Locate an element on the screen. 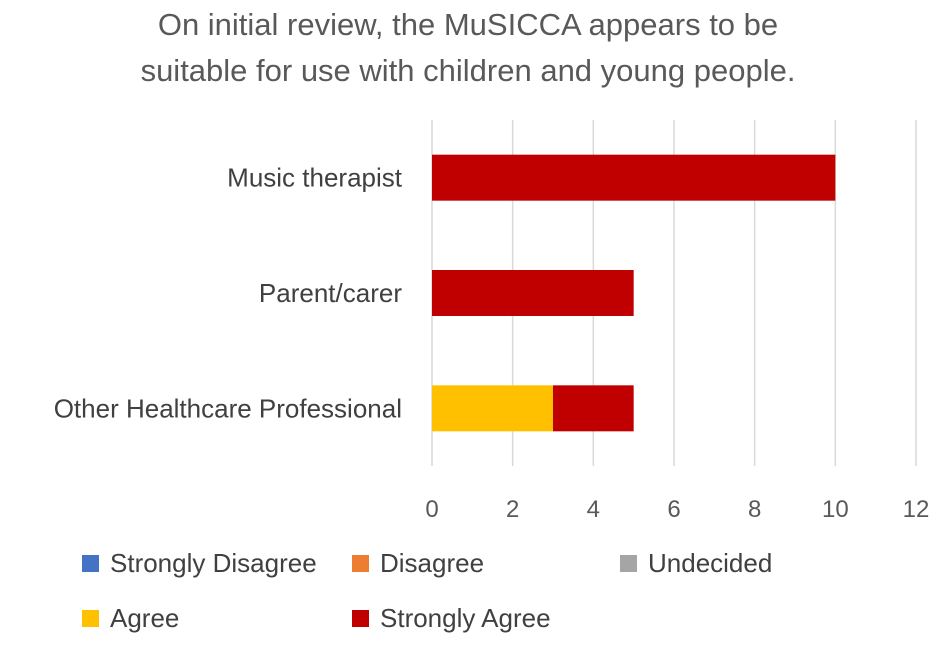 This screenshot has width=936, height=646. x-tick-label: 0 is located at coordinates (431, 509).